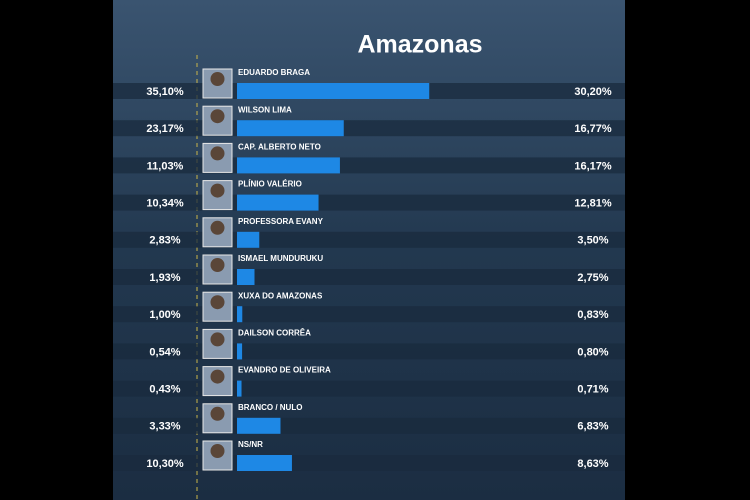 The width and height of the screenshot is (750, 500). I want to click on value-label: 0,80%, so click(592, 352).